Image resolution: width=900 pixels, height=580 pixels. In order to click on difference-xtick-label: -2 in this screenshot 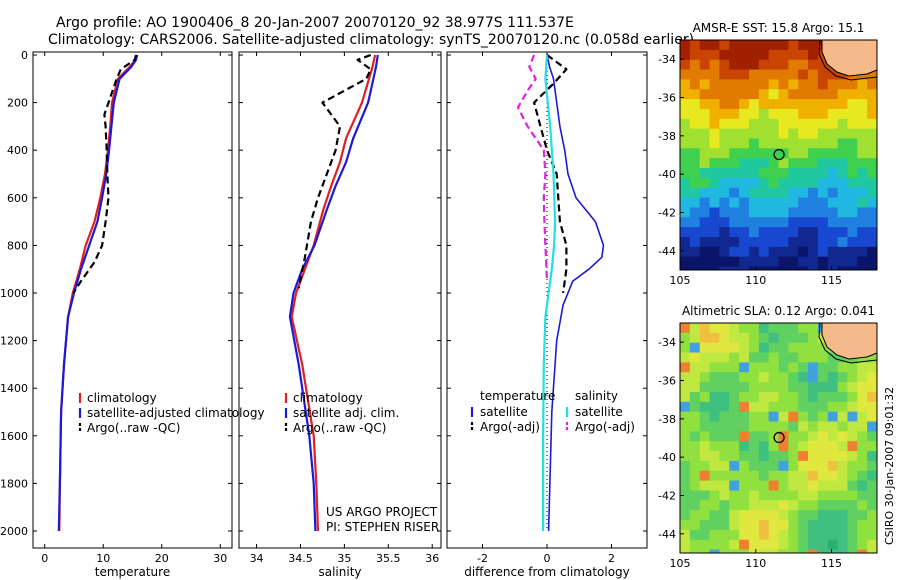, I will do `click(482, 558)`.